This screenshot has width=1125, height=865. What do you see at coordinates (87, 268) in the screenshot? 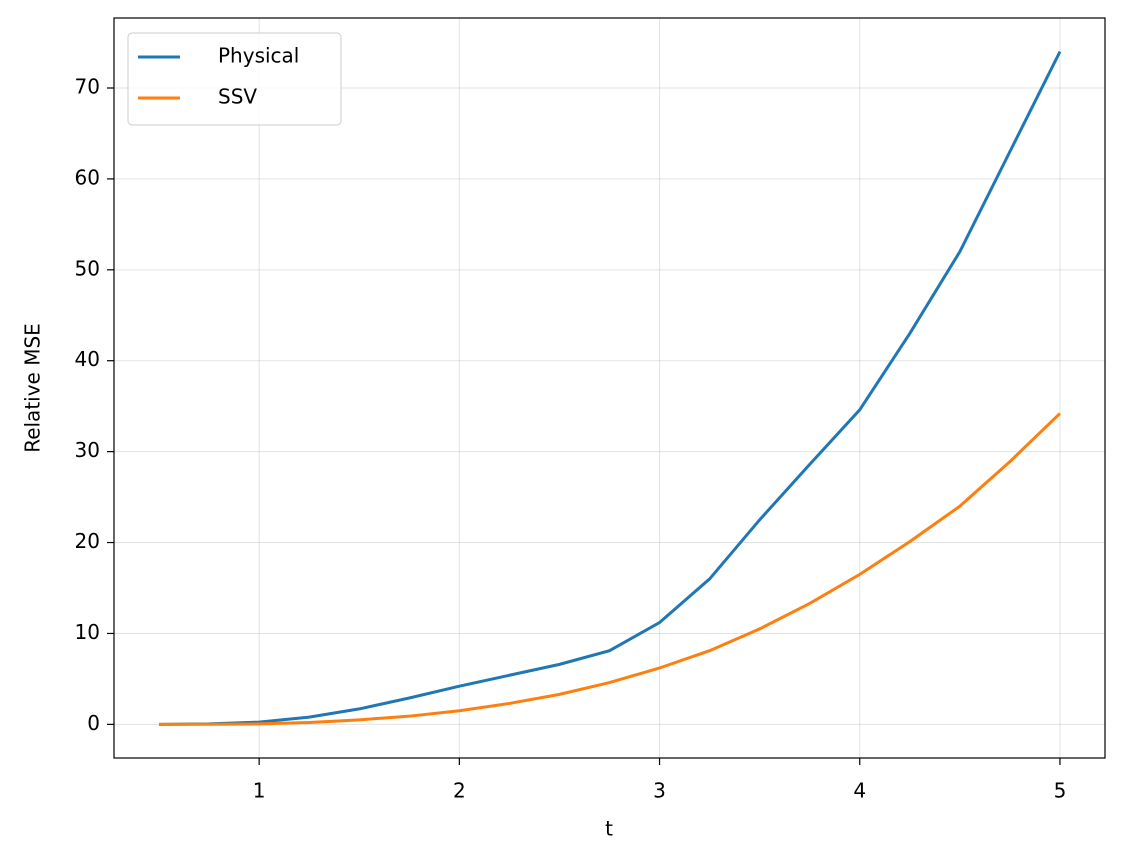
I see `y-tick-label: 50` at bounding box center [87, 268].